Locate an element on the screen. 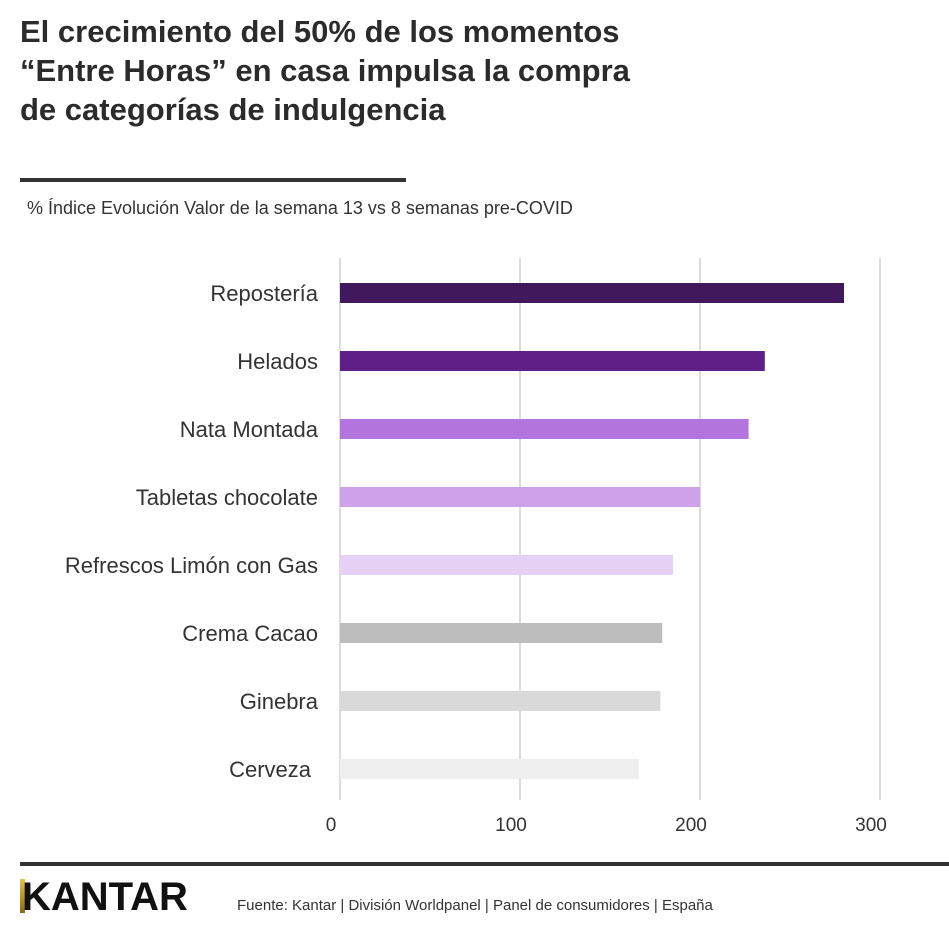 The width and height of the screenshot is (949, 927). category-label: Cerveza is located at coordinates (270, 769).